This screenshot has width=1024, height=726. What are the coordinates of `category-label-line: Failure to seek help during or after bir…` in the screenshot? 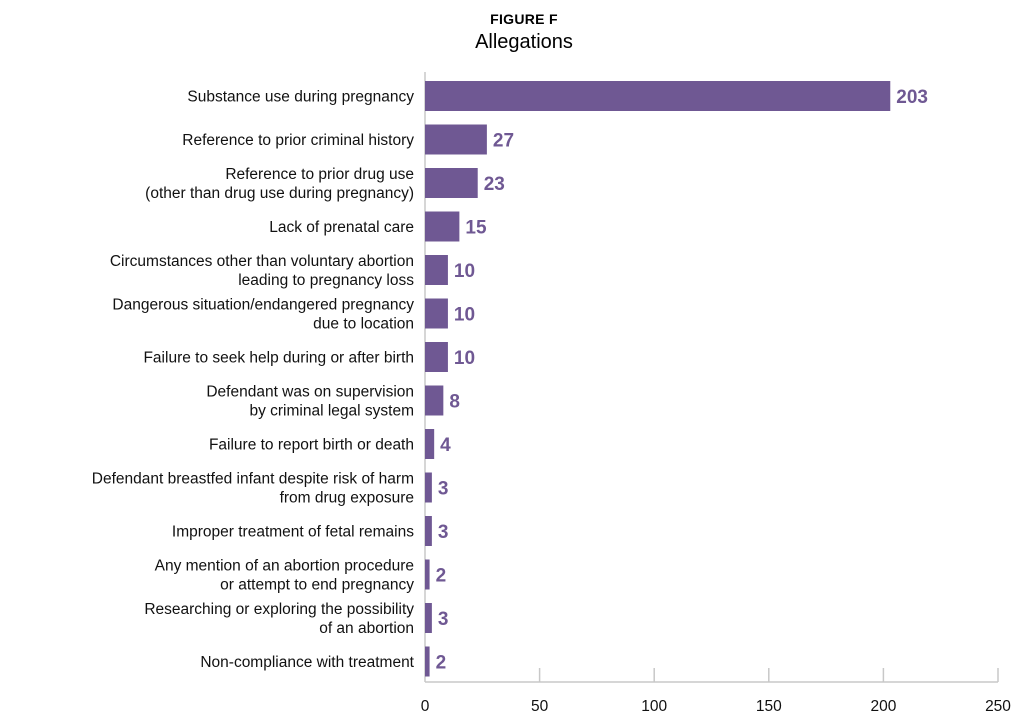 It's located at (278, 358).